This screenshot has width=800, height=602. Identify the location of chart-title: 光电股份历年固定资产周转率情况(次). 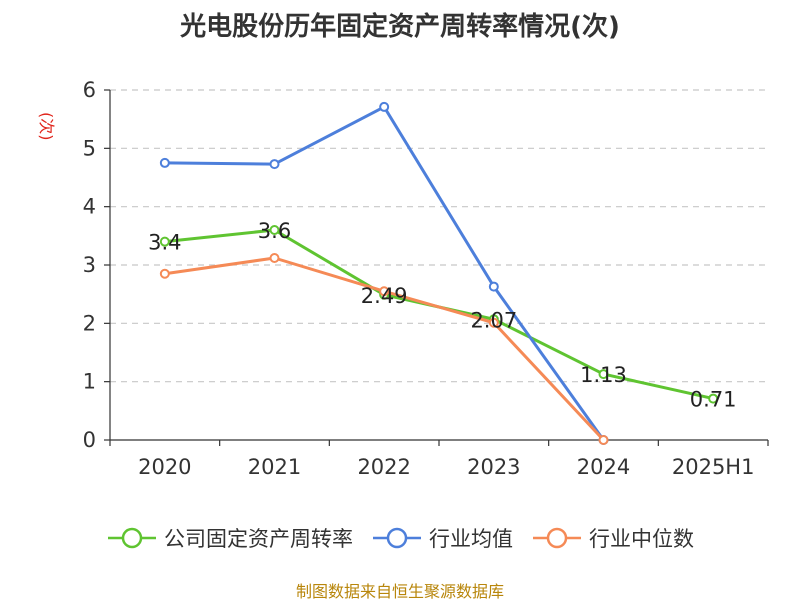
(400, 27).